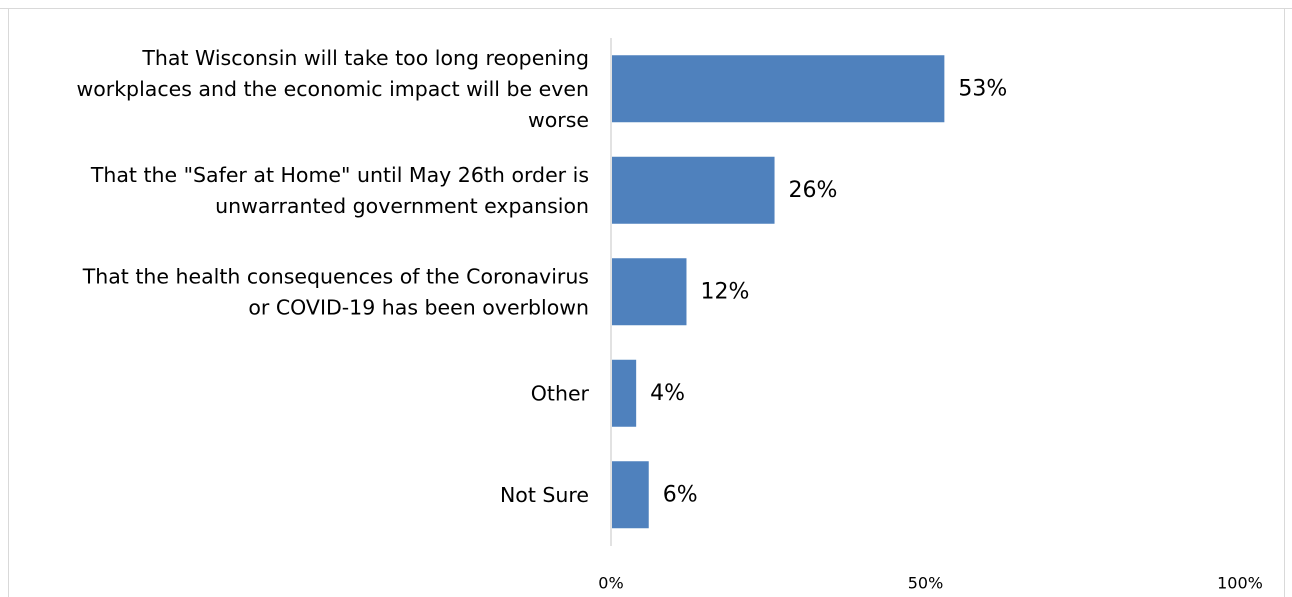 The image size is (1292, 597). I want to click on x-tick-label: 0%, so click(610, 583).